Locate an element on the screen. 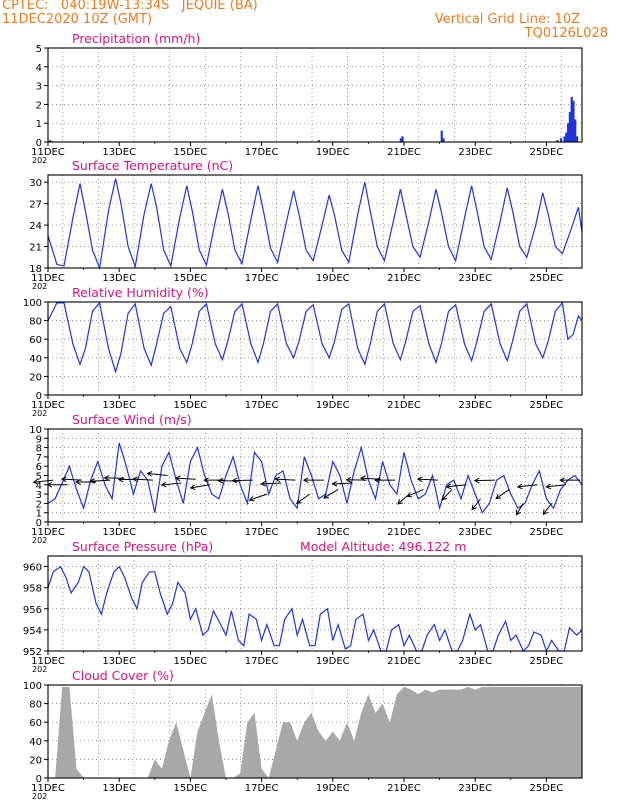 The image size is (618, 800). y-tick-label: 60 is located at coordinates (35, 340).